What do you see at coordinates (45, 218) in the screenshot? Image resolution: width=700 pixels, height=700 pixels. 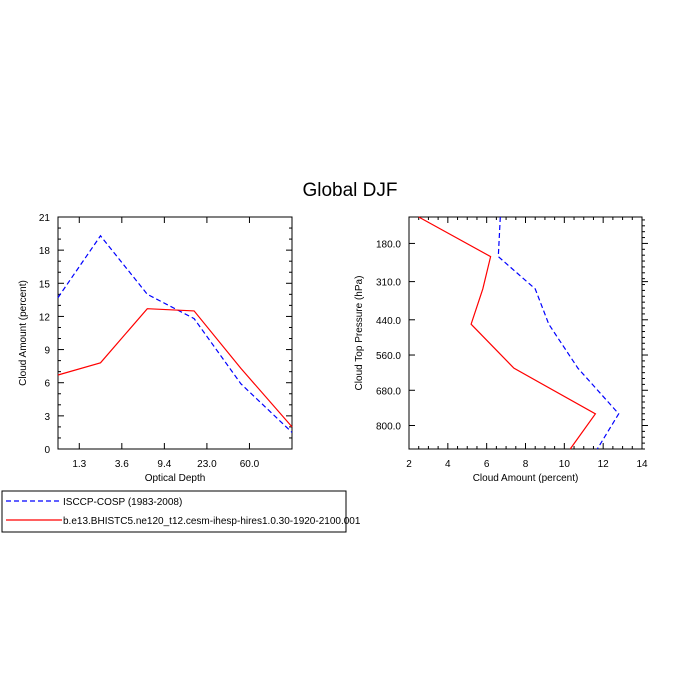 I see `y-tick-label: 21` at bounding box center [45, 218].